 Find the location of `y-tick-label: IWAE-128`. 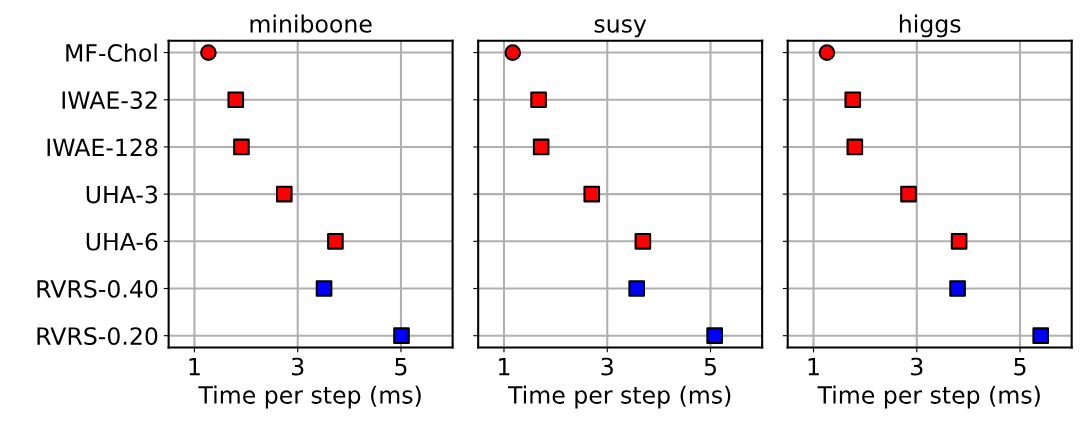

y-tick-label: IWAE-128 is located at coordinates (102, 147).